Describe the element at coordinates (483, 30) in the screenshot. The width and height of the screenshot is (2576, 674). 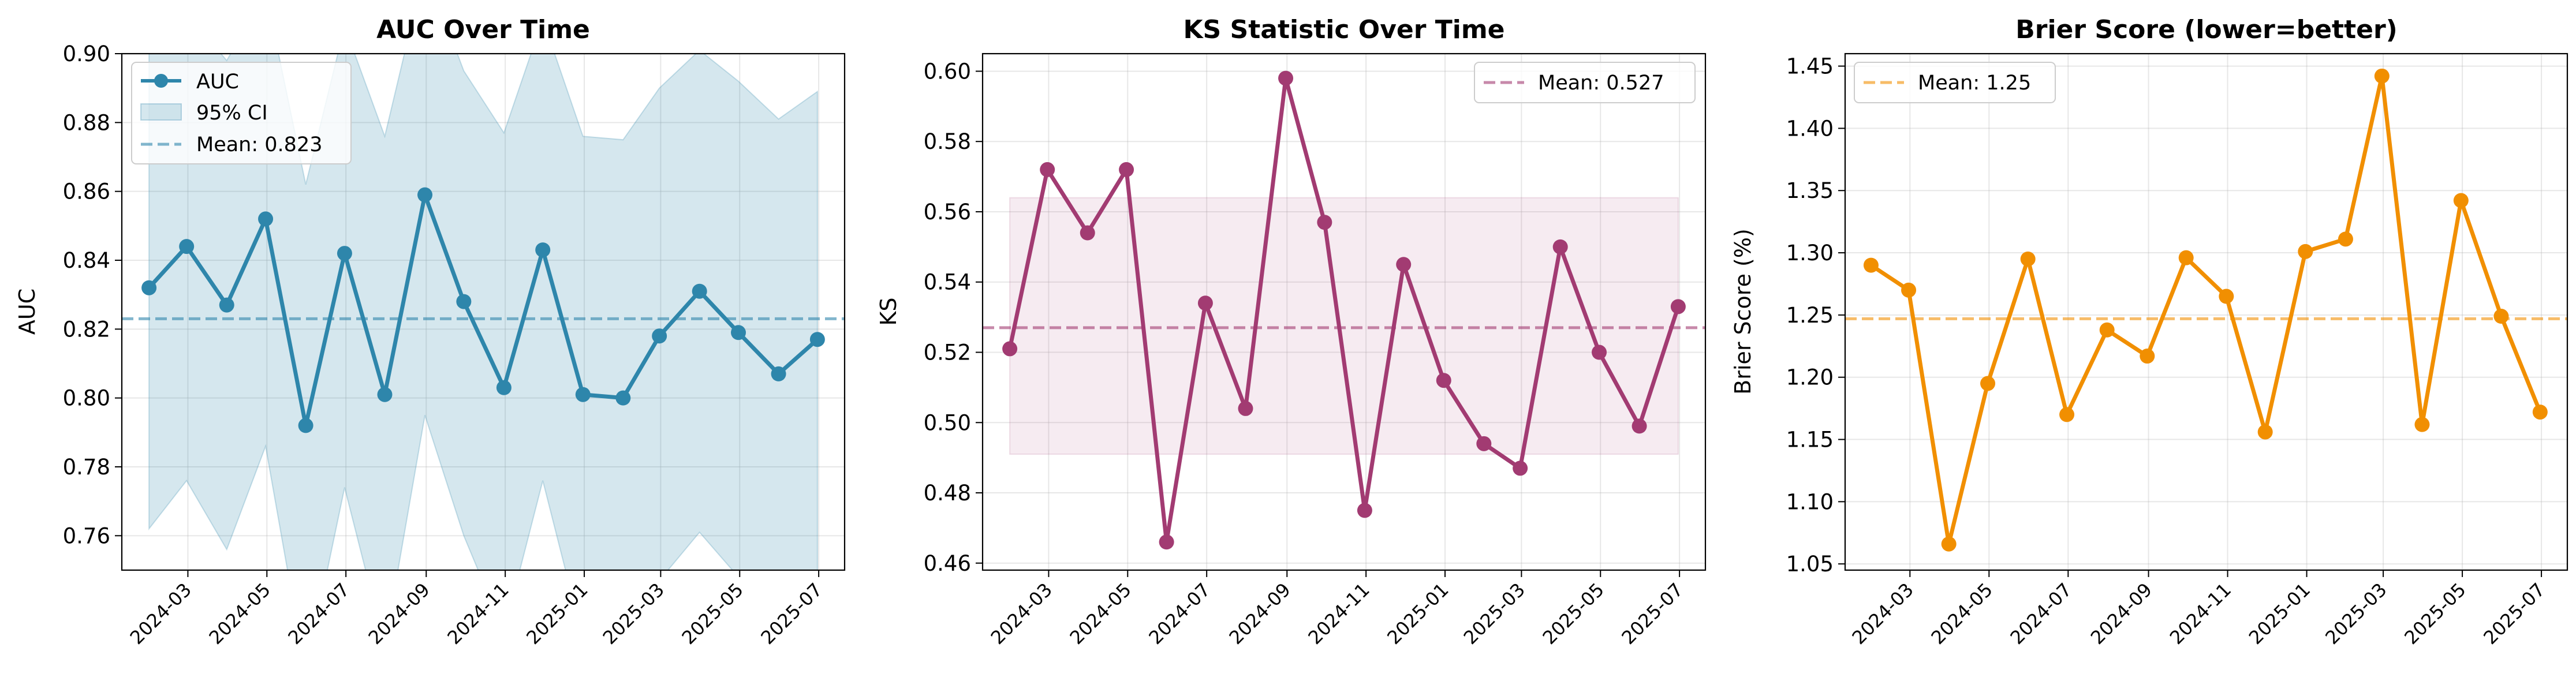
I see `auc-chart-title: AUC Over Time` at that location.